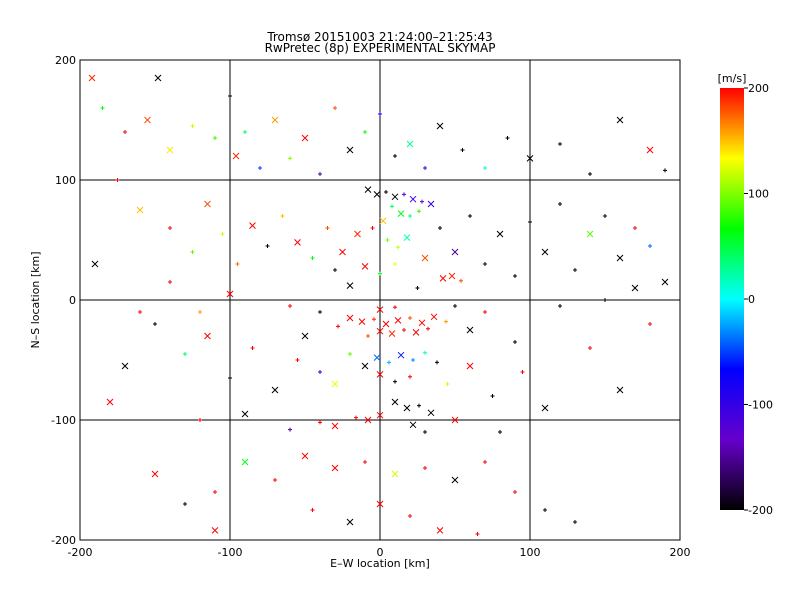 Image resolution: width=800 pixels, height=600 pixels. What do you see at coordinates (530, 552) in the screenshot?
I see `x-tick-label: 100` at bounding box center [530, 552].